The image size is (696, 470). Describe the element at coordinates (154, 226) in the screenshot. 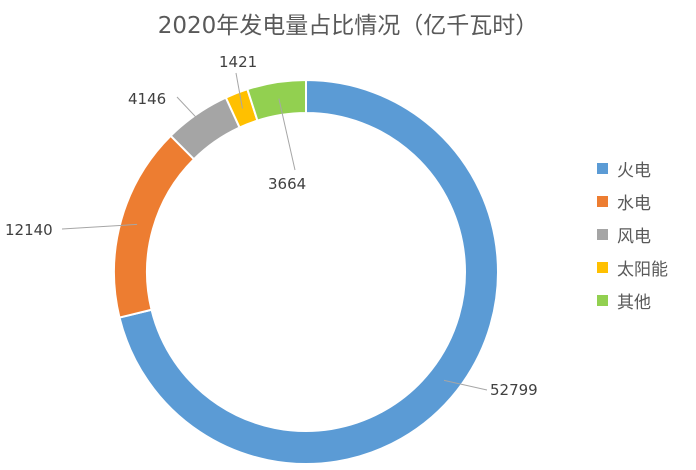

I see `slice-hydro` at that location.